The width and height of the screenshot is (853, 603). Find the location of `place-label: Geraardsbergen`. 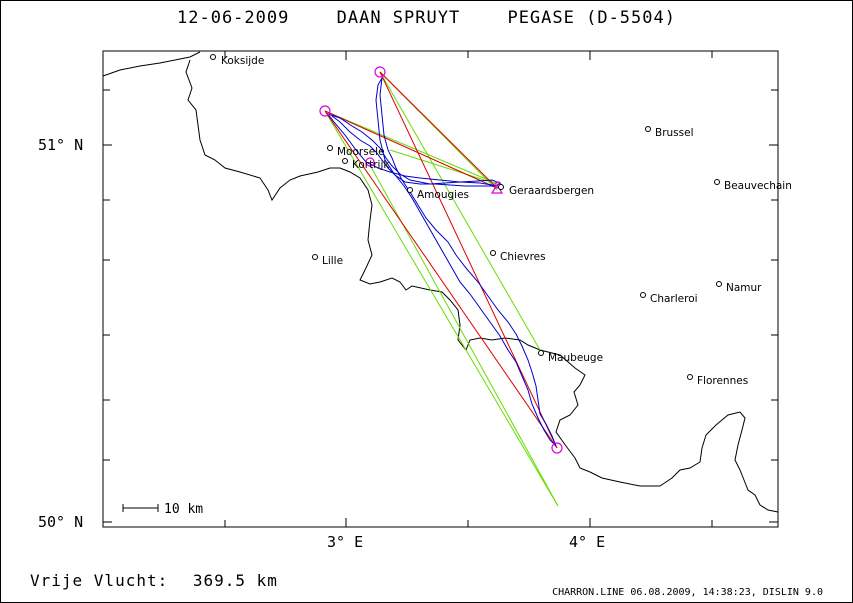

place-label: Geraardsbergen is located at coordinates (551, 191).